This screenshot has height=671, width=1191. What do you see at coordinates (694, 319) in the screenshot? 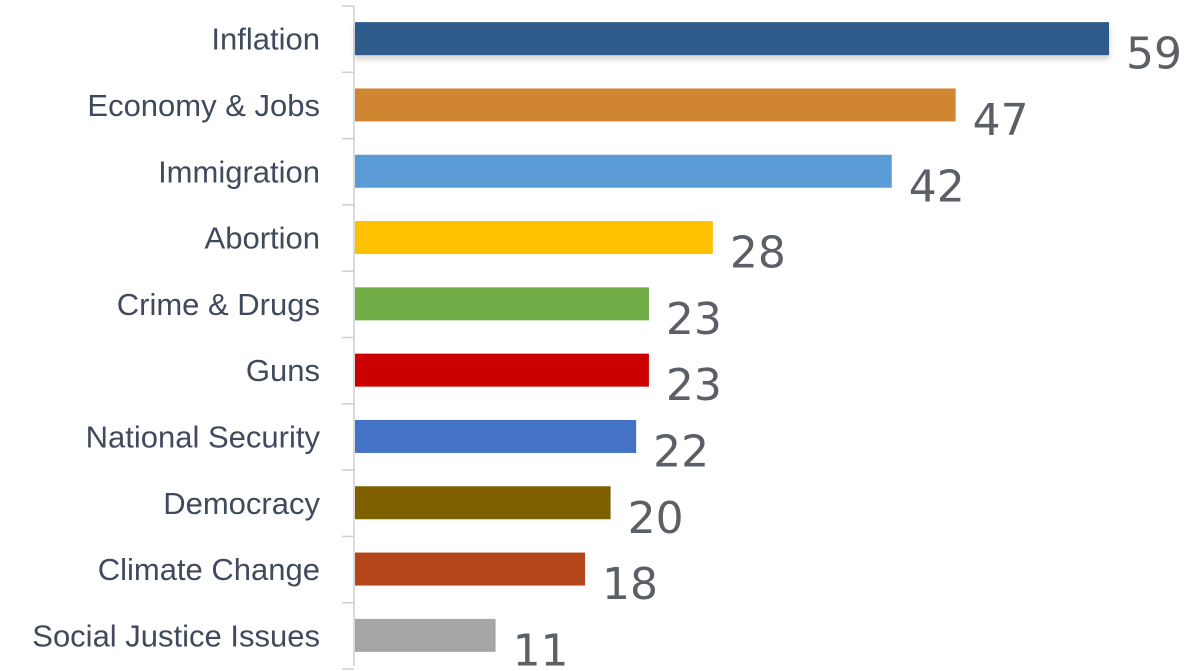
I see `data-label-crime-and-drugs: 23` at bounding box center [694, 319].